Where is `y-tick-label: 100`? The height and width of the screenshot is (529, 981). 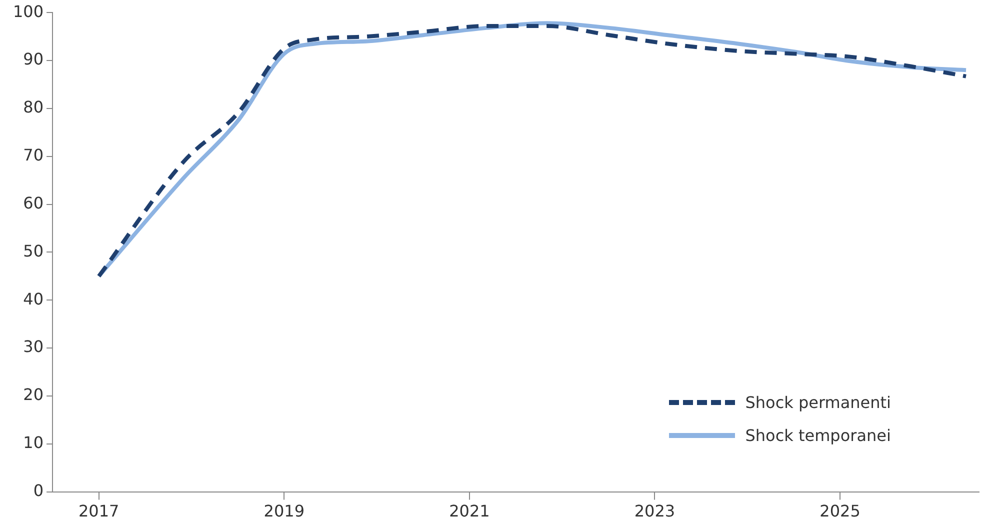 y-tick-label: 100 is located at coordinates (28, 11).